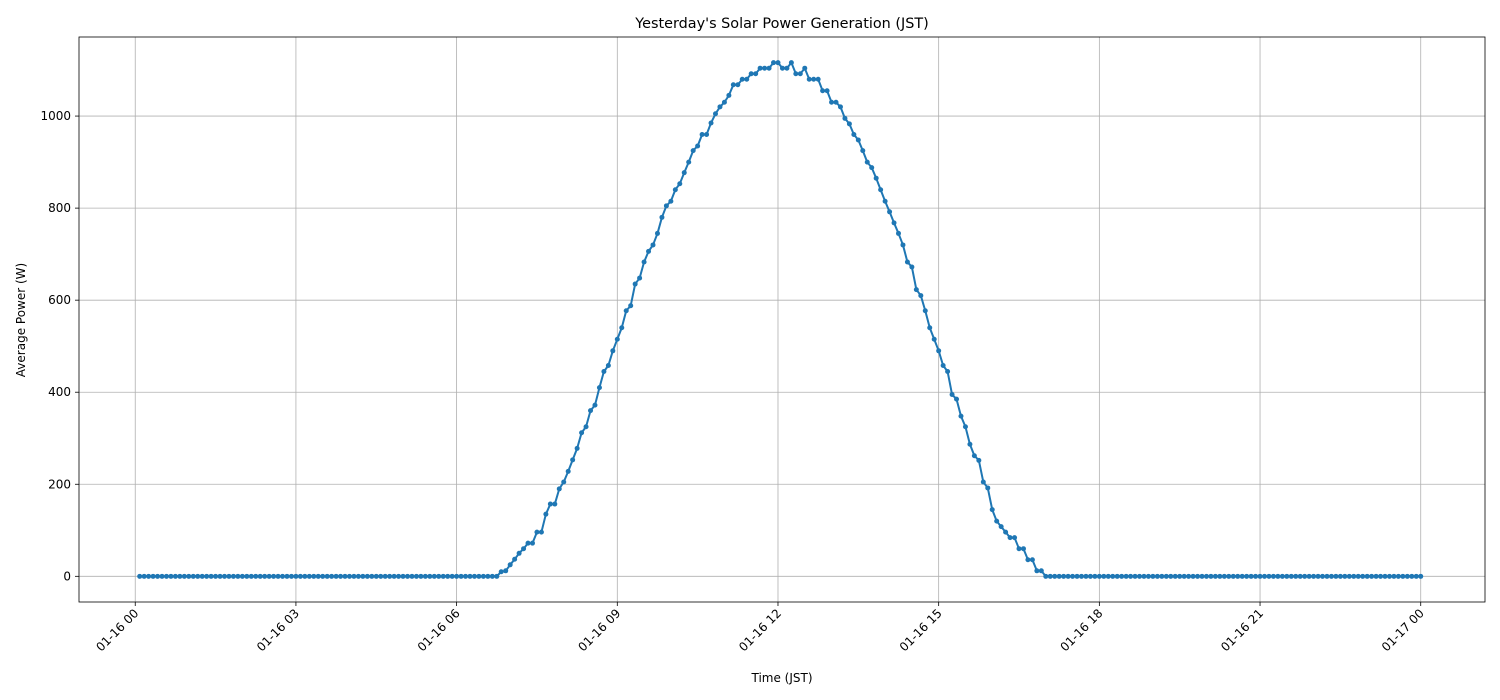 Image resolution: width=1500 pixels, height=700 pixels. What do you see at coordinates (55, 116) in the screenshot?
I see `y-tick-label: 1000` at bounding box center [55, 116].